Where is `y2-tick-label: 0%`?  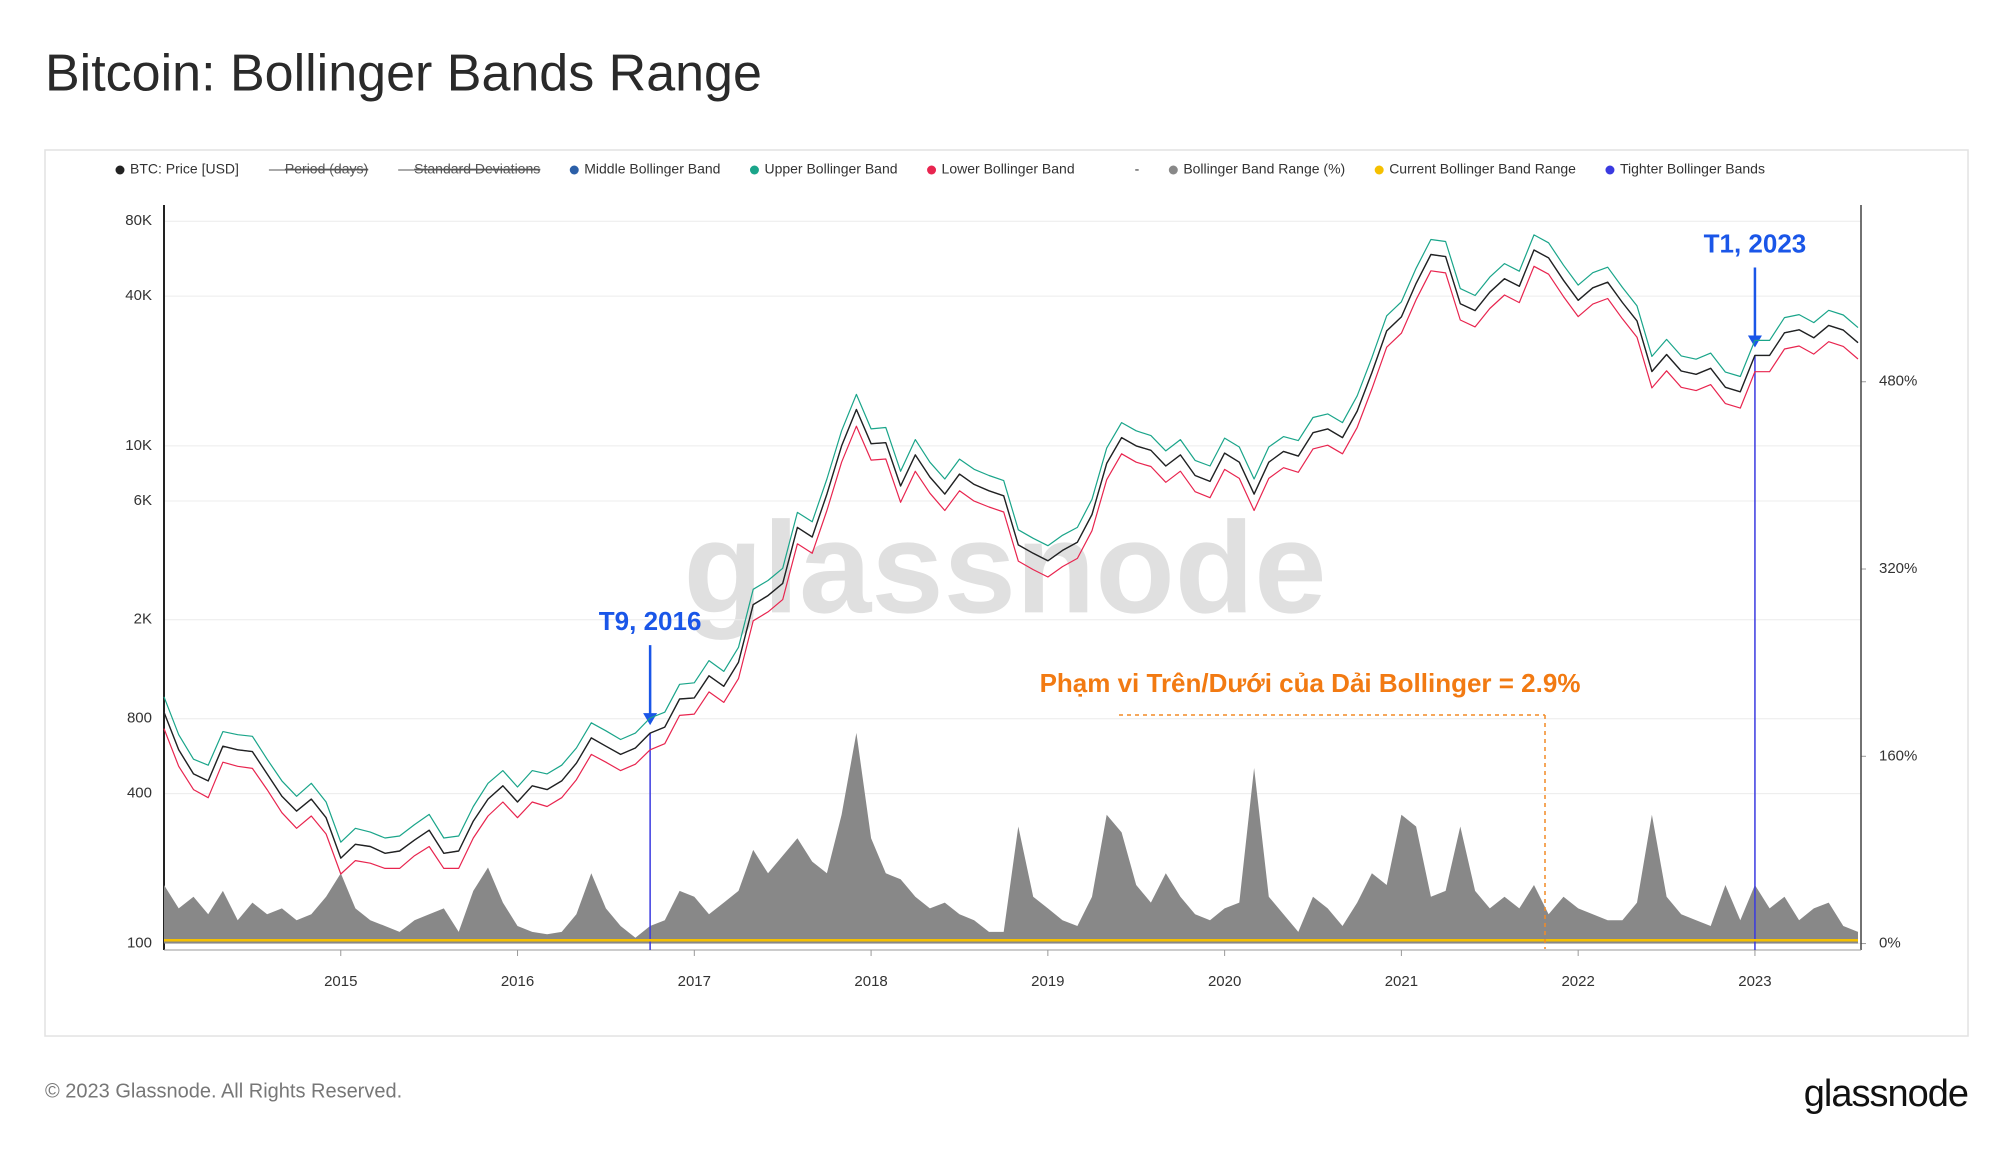 y2-tick-label: 0% is located at coordinates (1890, 943).